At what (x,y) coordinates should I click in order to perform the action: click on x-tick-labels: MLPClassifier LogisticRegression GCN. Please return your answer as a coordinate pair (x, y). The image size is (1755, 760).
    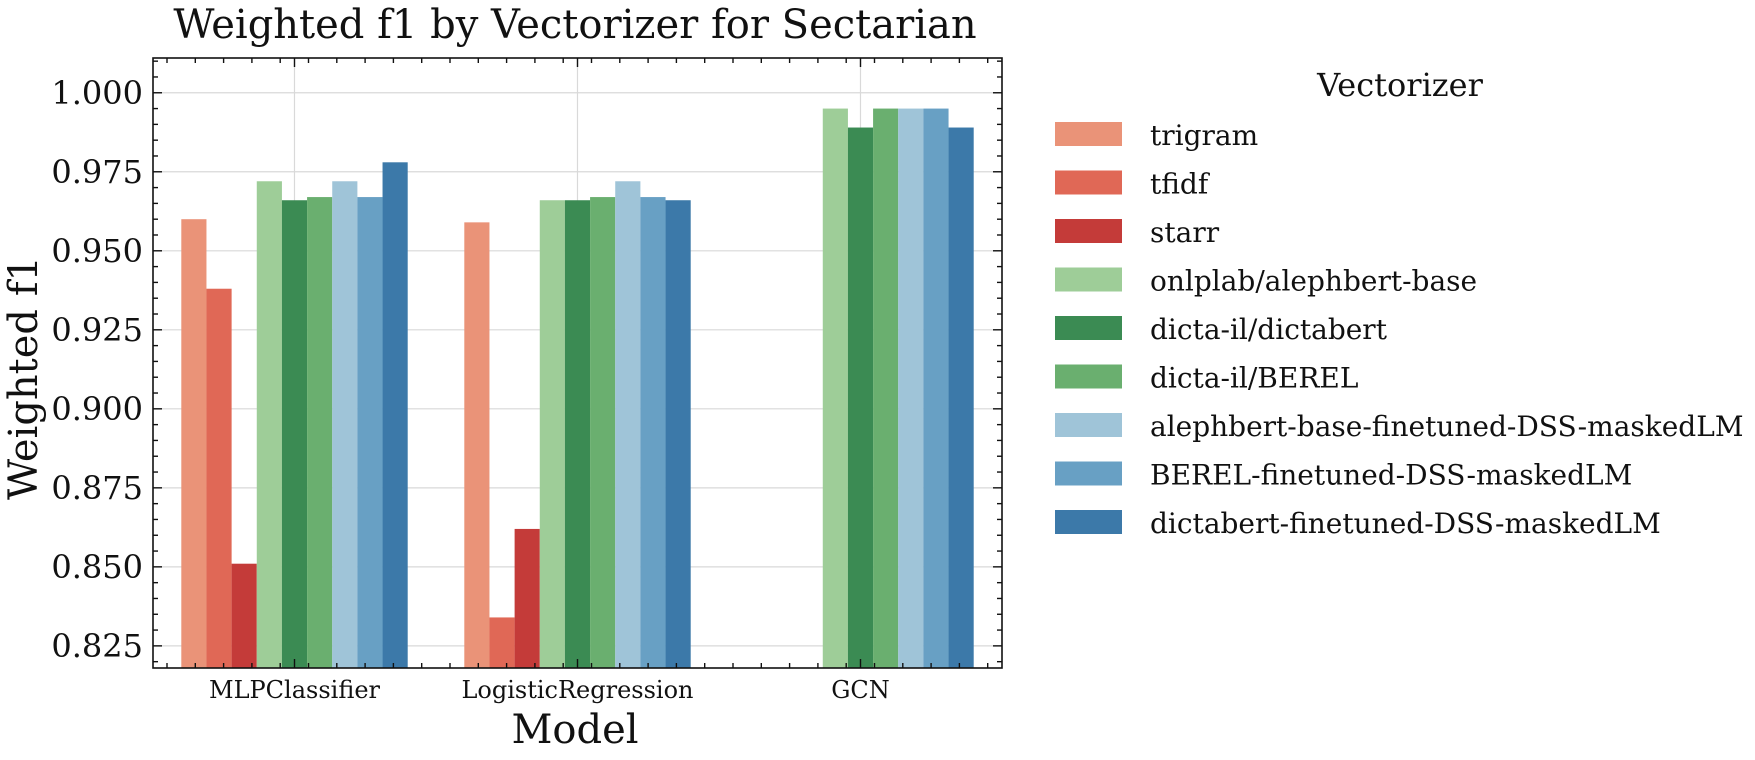
    Looking at the image, I should click on (549, 690).